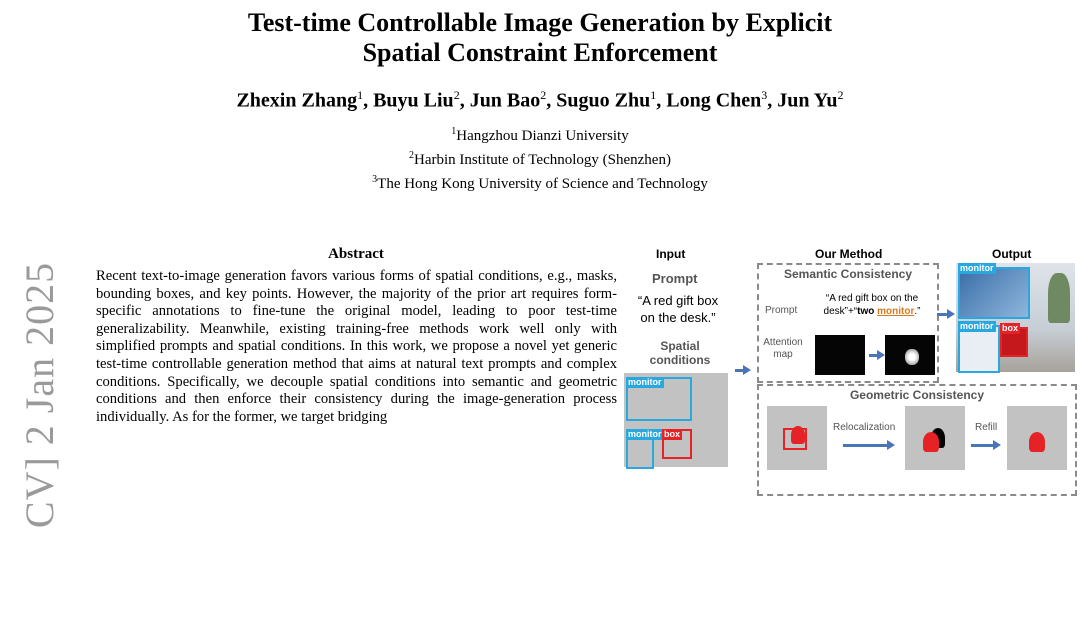 The image size is (1080, 635). Describe the element at coordinates (678, 300) in the screenshot. I see `input-prompt-line-1: “A red gift box` at that location.